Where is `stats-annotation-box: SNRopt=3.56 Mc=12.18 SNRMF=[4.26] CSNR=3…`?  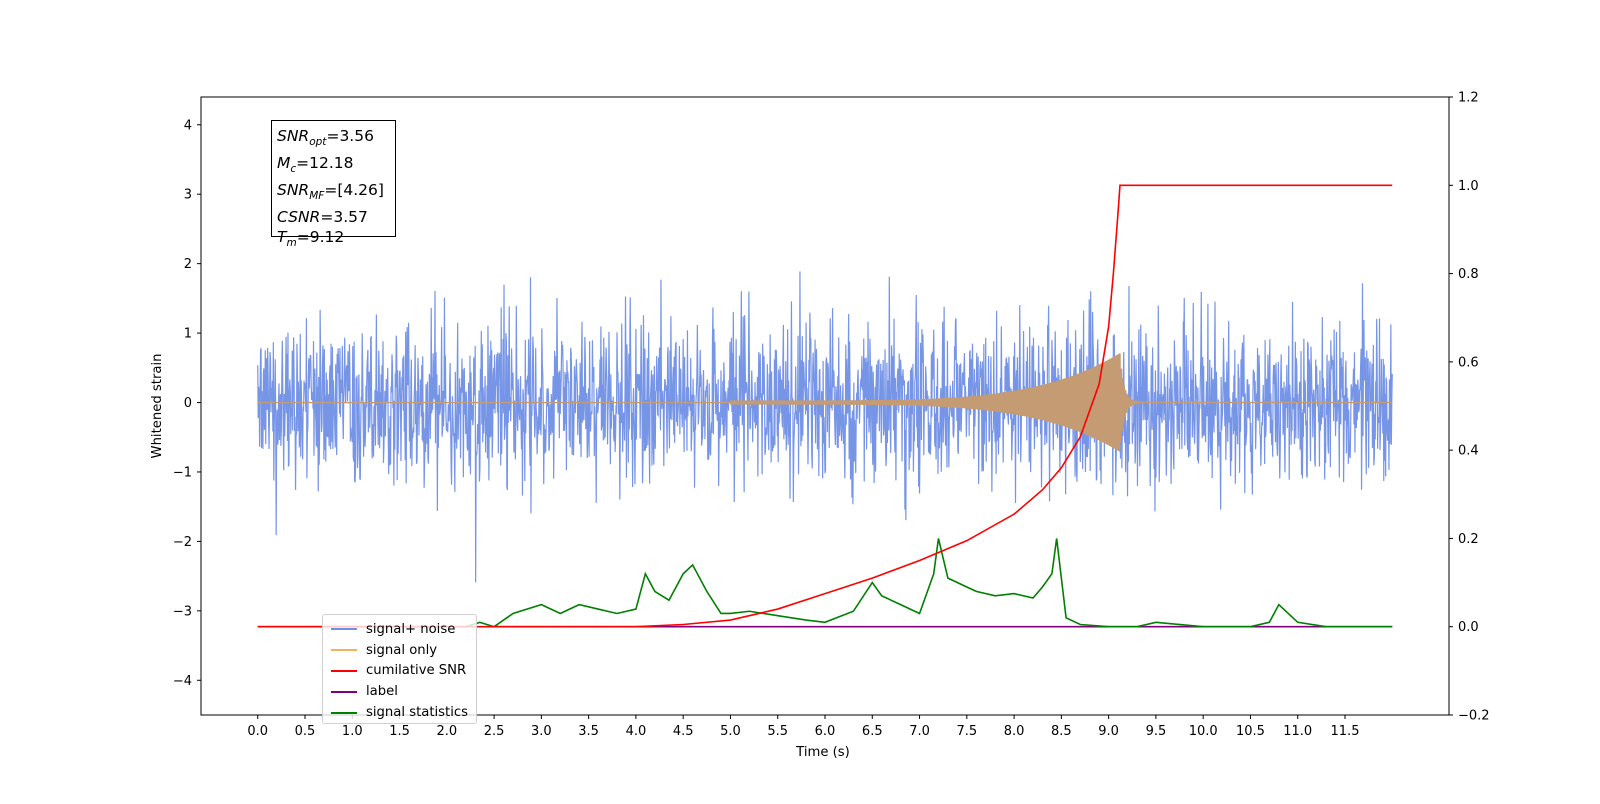
stats-annotation-box: SNRopt=3.56 Mc=12.18 SNRMF=[4.26] CSNR=3… is located at coordinates (333, 185).